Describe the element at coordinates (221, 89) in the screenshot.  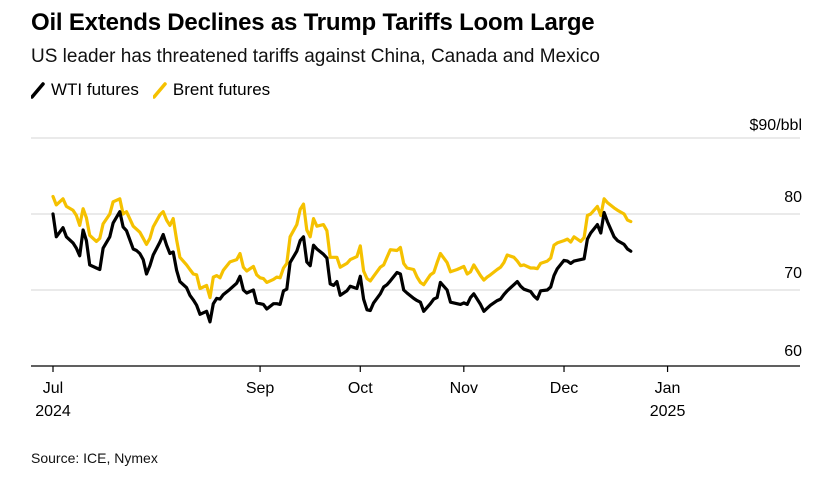
I see `legend-label-brent: Brent futures` at that location.